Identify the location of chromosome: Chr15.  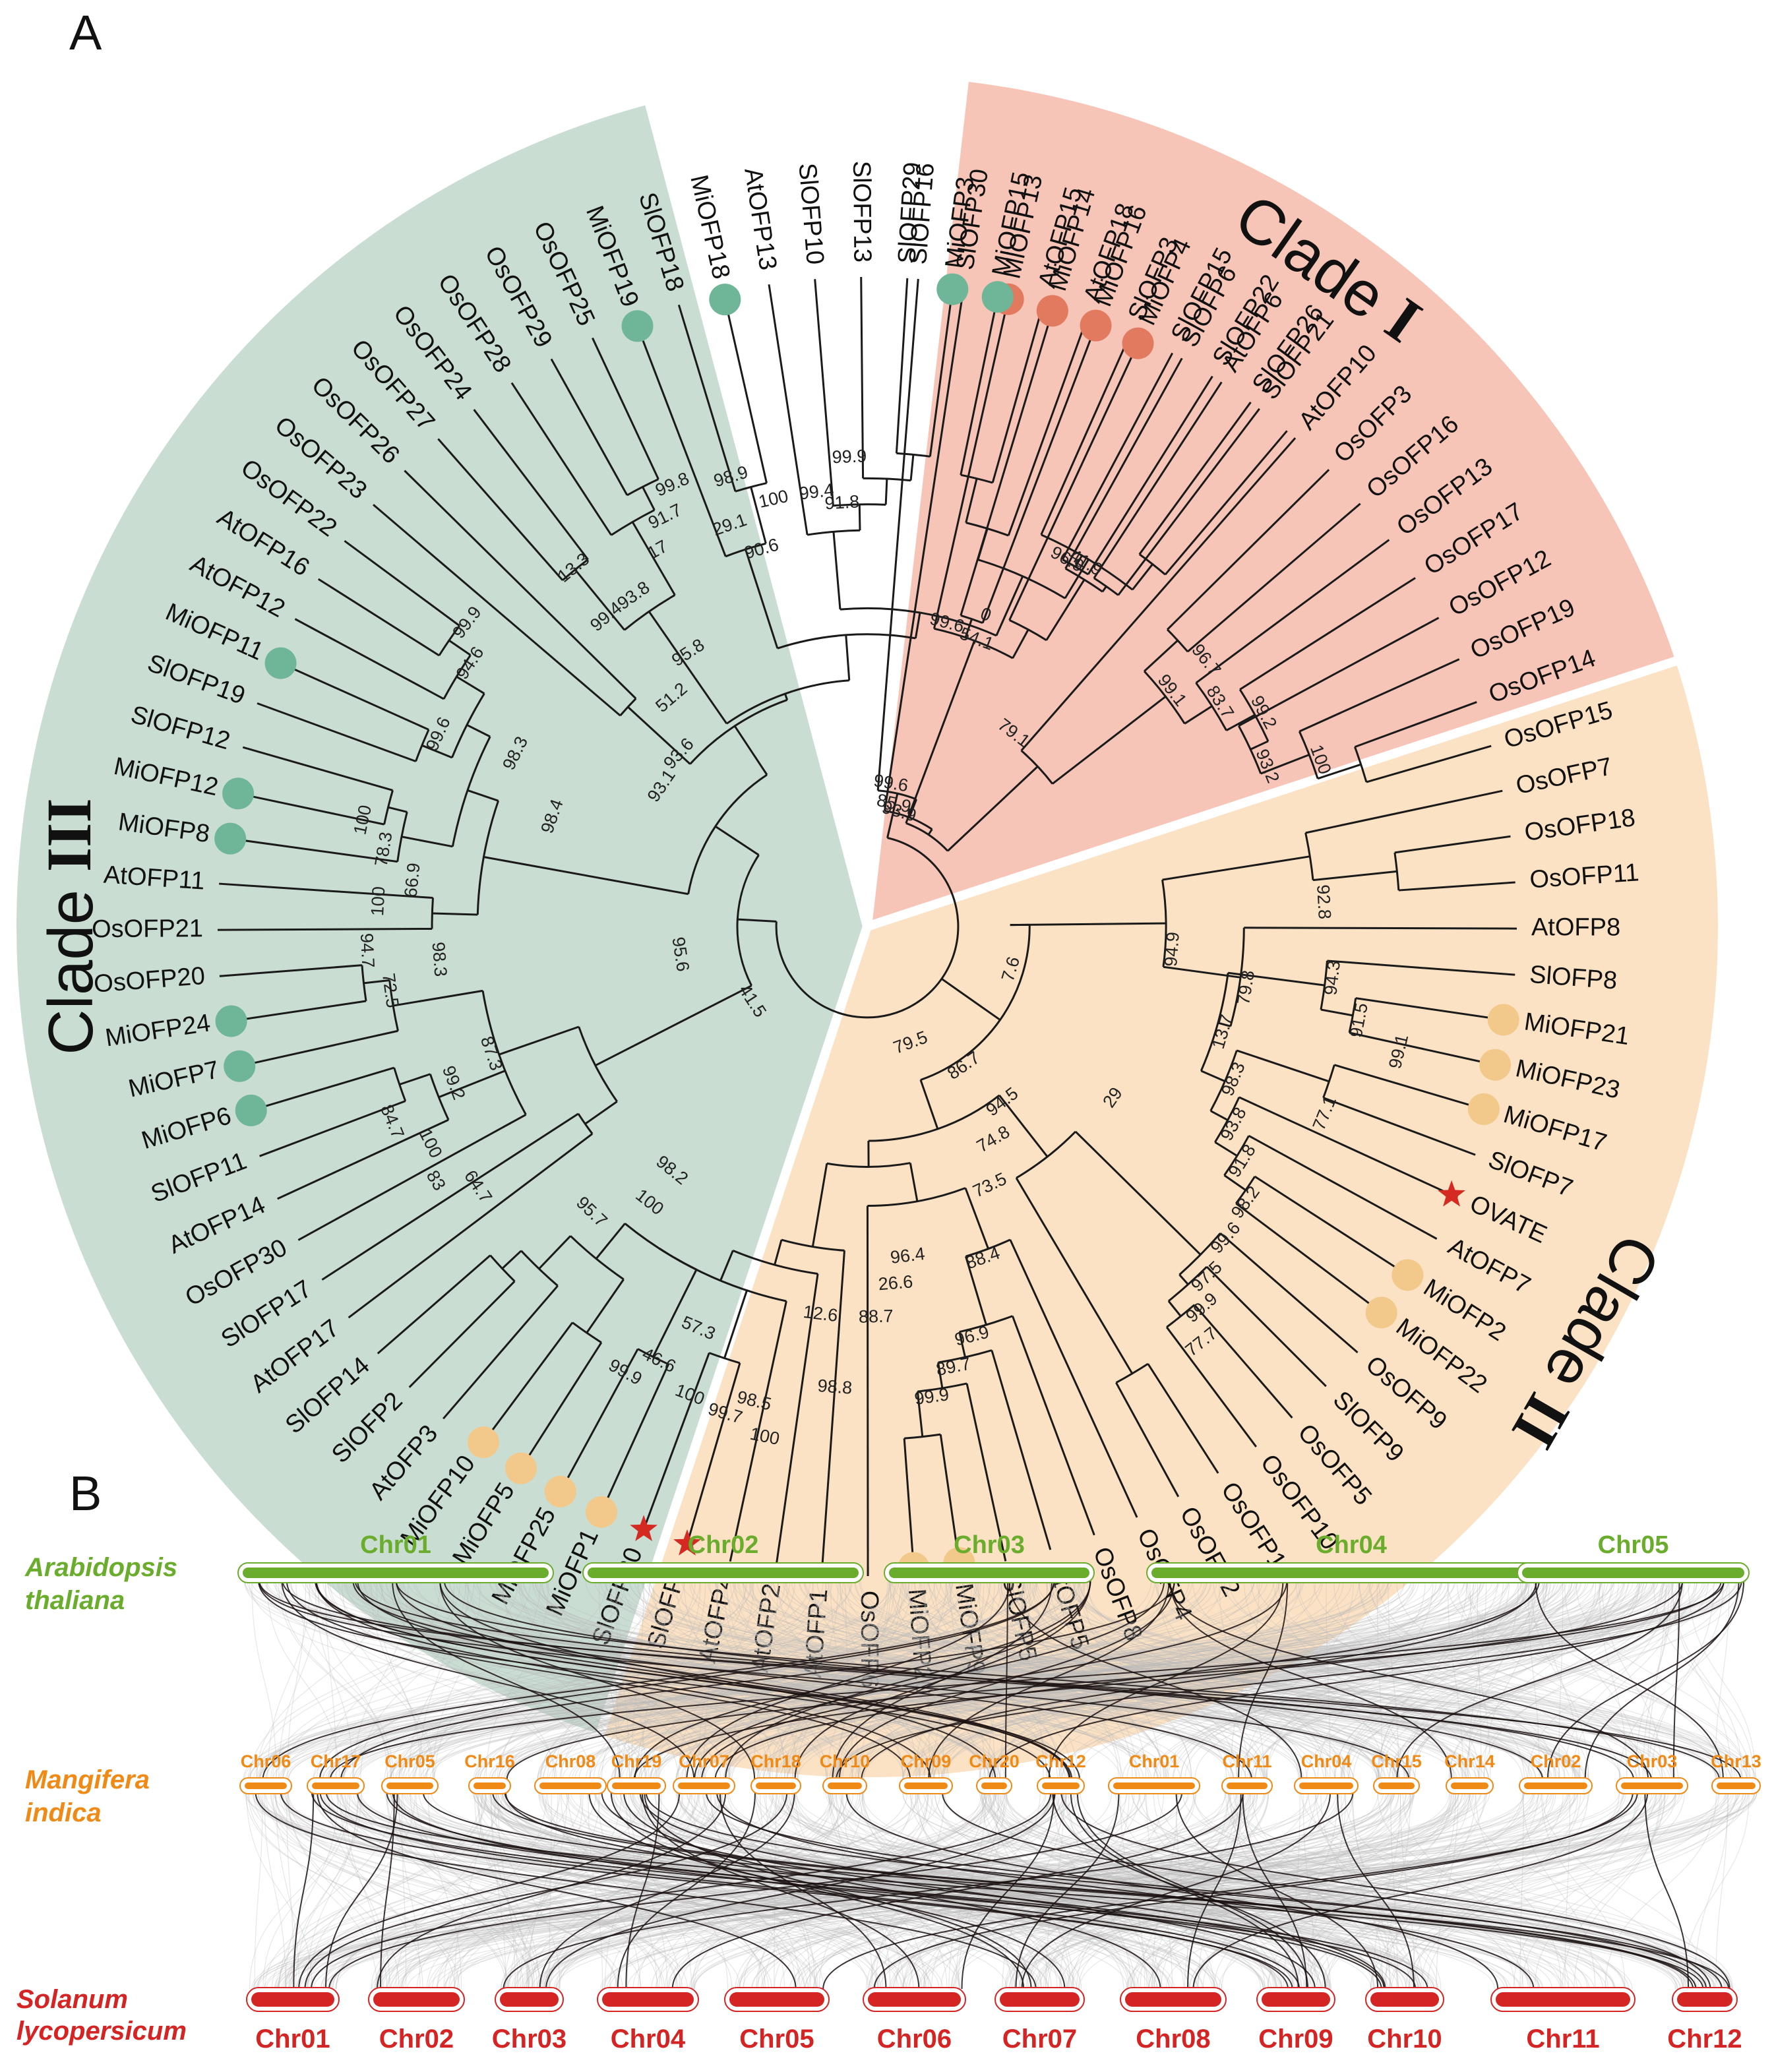
(1396, 1773).